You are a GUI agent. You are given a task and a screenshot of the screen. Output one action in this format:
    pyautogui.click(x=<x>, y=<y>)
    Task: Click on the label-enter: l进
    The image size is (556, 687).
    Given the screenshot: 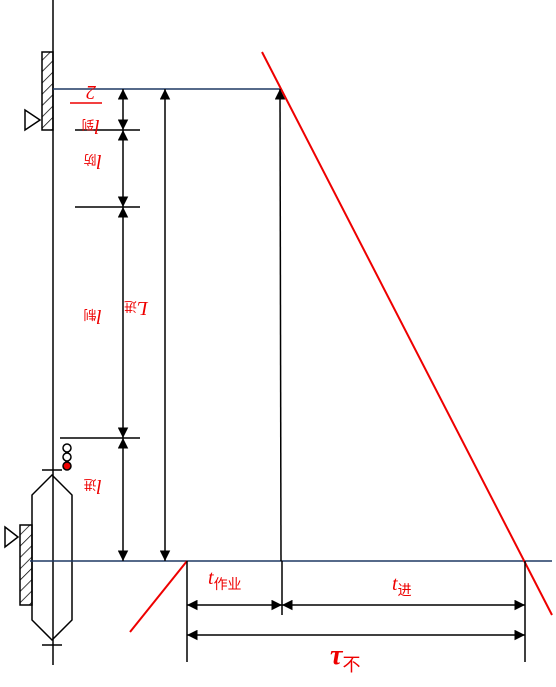 What is the action you would take?
    pyautogui.click(x=92, y=486)
    